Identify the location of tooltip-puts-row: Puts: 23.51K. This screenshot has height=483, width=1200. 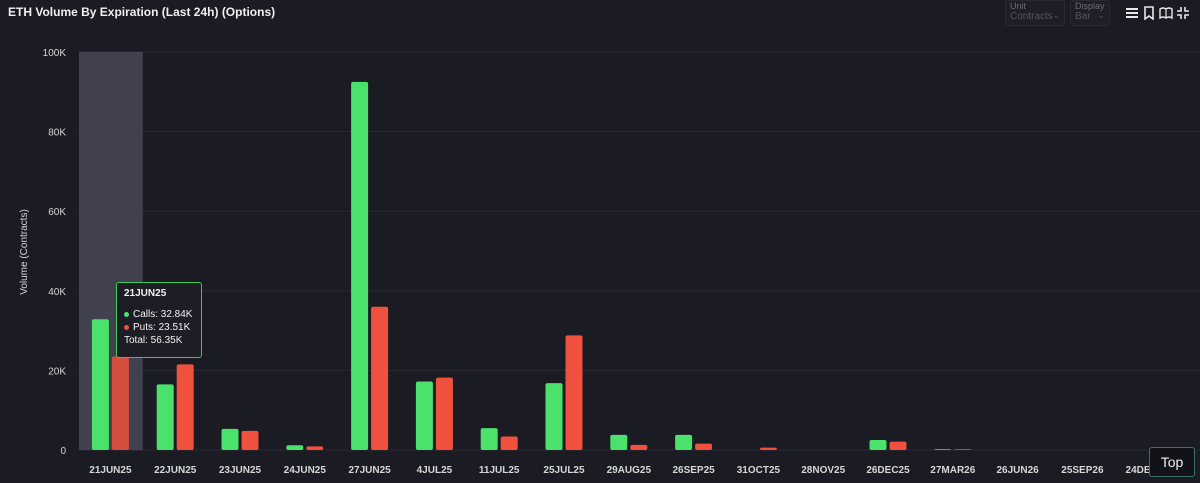
(159, 327).